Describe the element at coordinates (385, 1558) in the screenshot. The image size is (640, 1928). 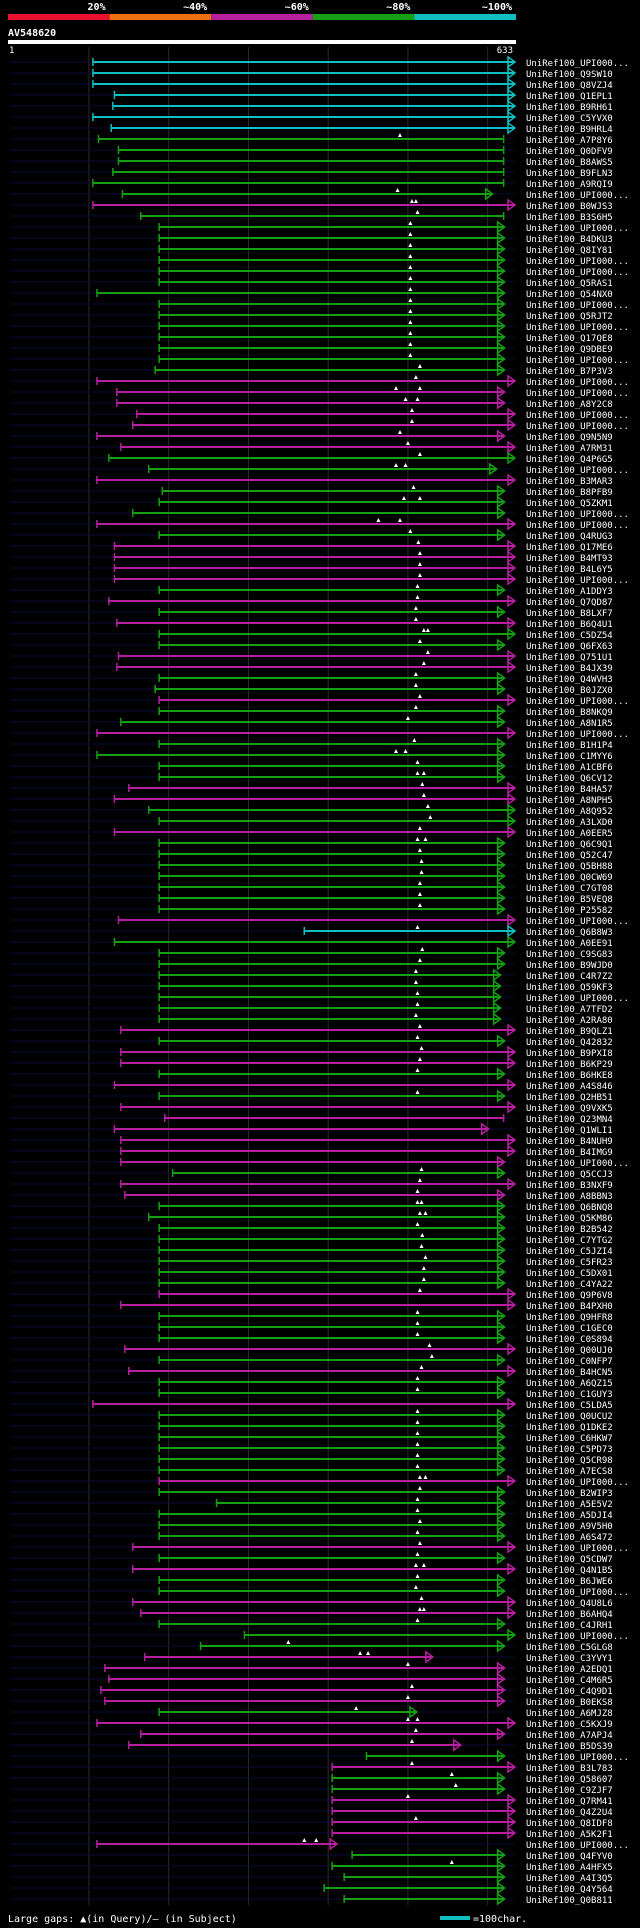
I see `hit-row: UniRef100_Q5CDW7` at that location.